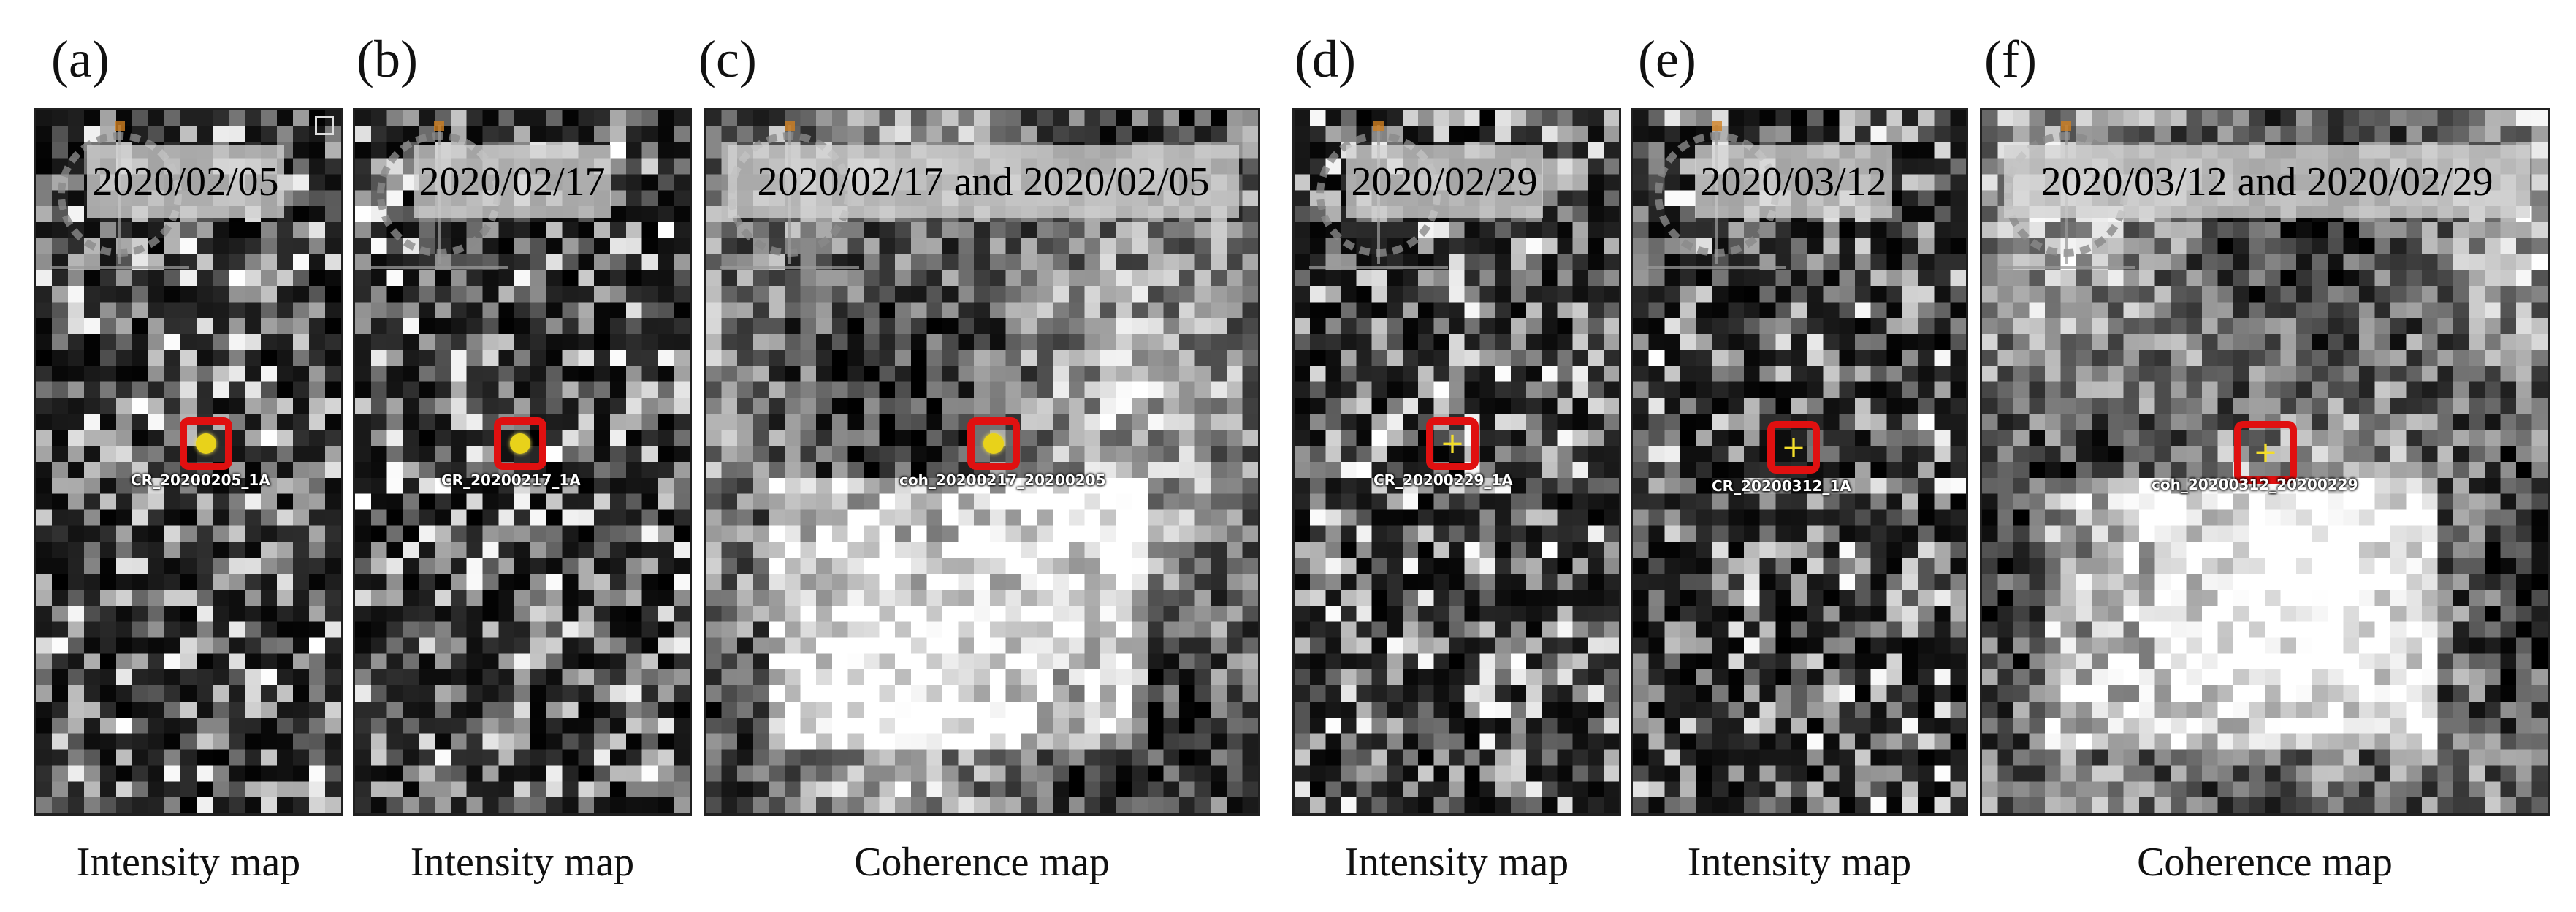 Image resolution: width=2576 pixels, height=912 pixels. Describe the element at coordinates (1799, 862) in the screenshot. I see `caption-e: Intensity map` at that location.